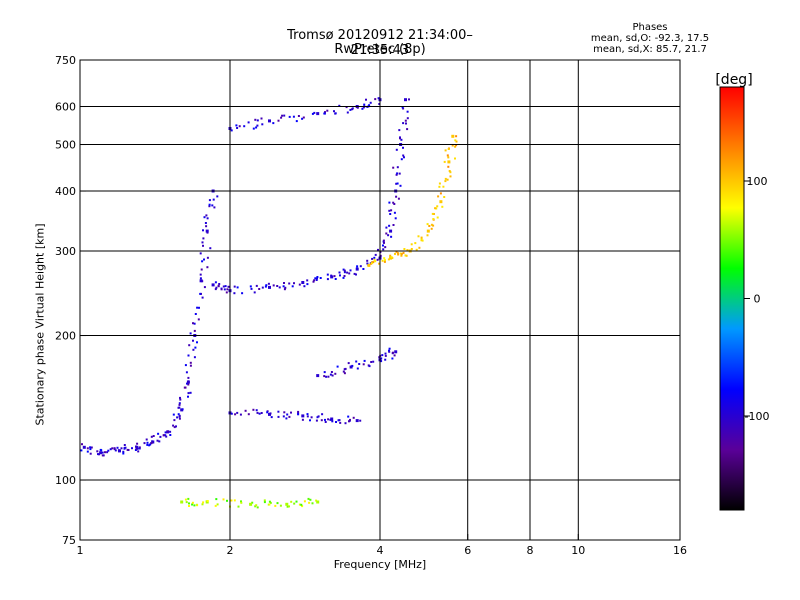  What do you see at coordinates (230, 550) in the screenshot?
I see `x-tick-label: 2` at bounding box center [230, 550].